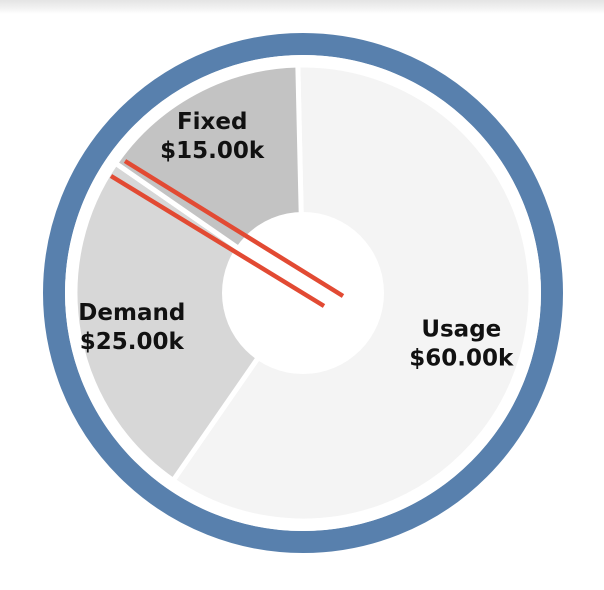  Describe the element at coordinates (461, 330) in the screenshot. I see `slice-category-label: Usage` at that location.